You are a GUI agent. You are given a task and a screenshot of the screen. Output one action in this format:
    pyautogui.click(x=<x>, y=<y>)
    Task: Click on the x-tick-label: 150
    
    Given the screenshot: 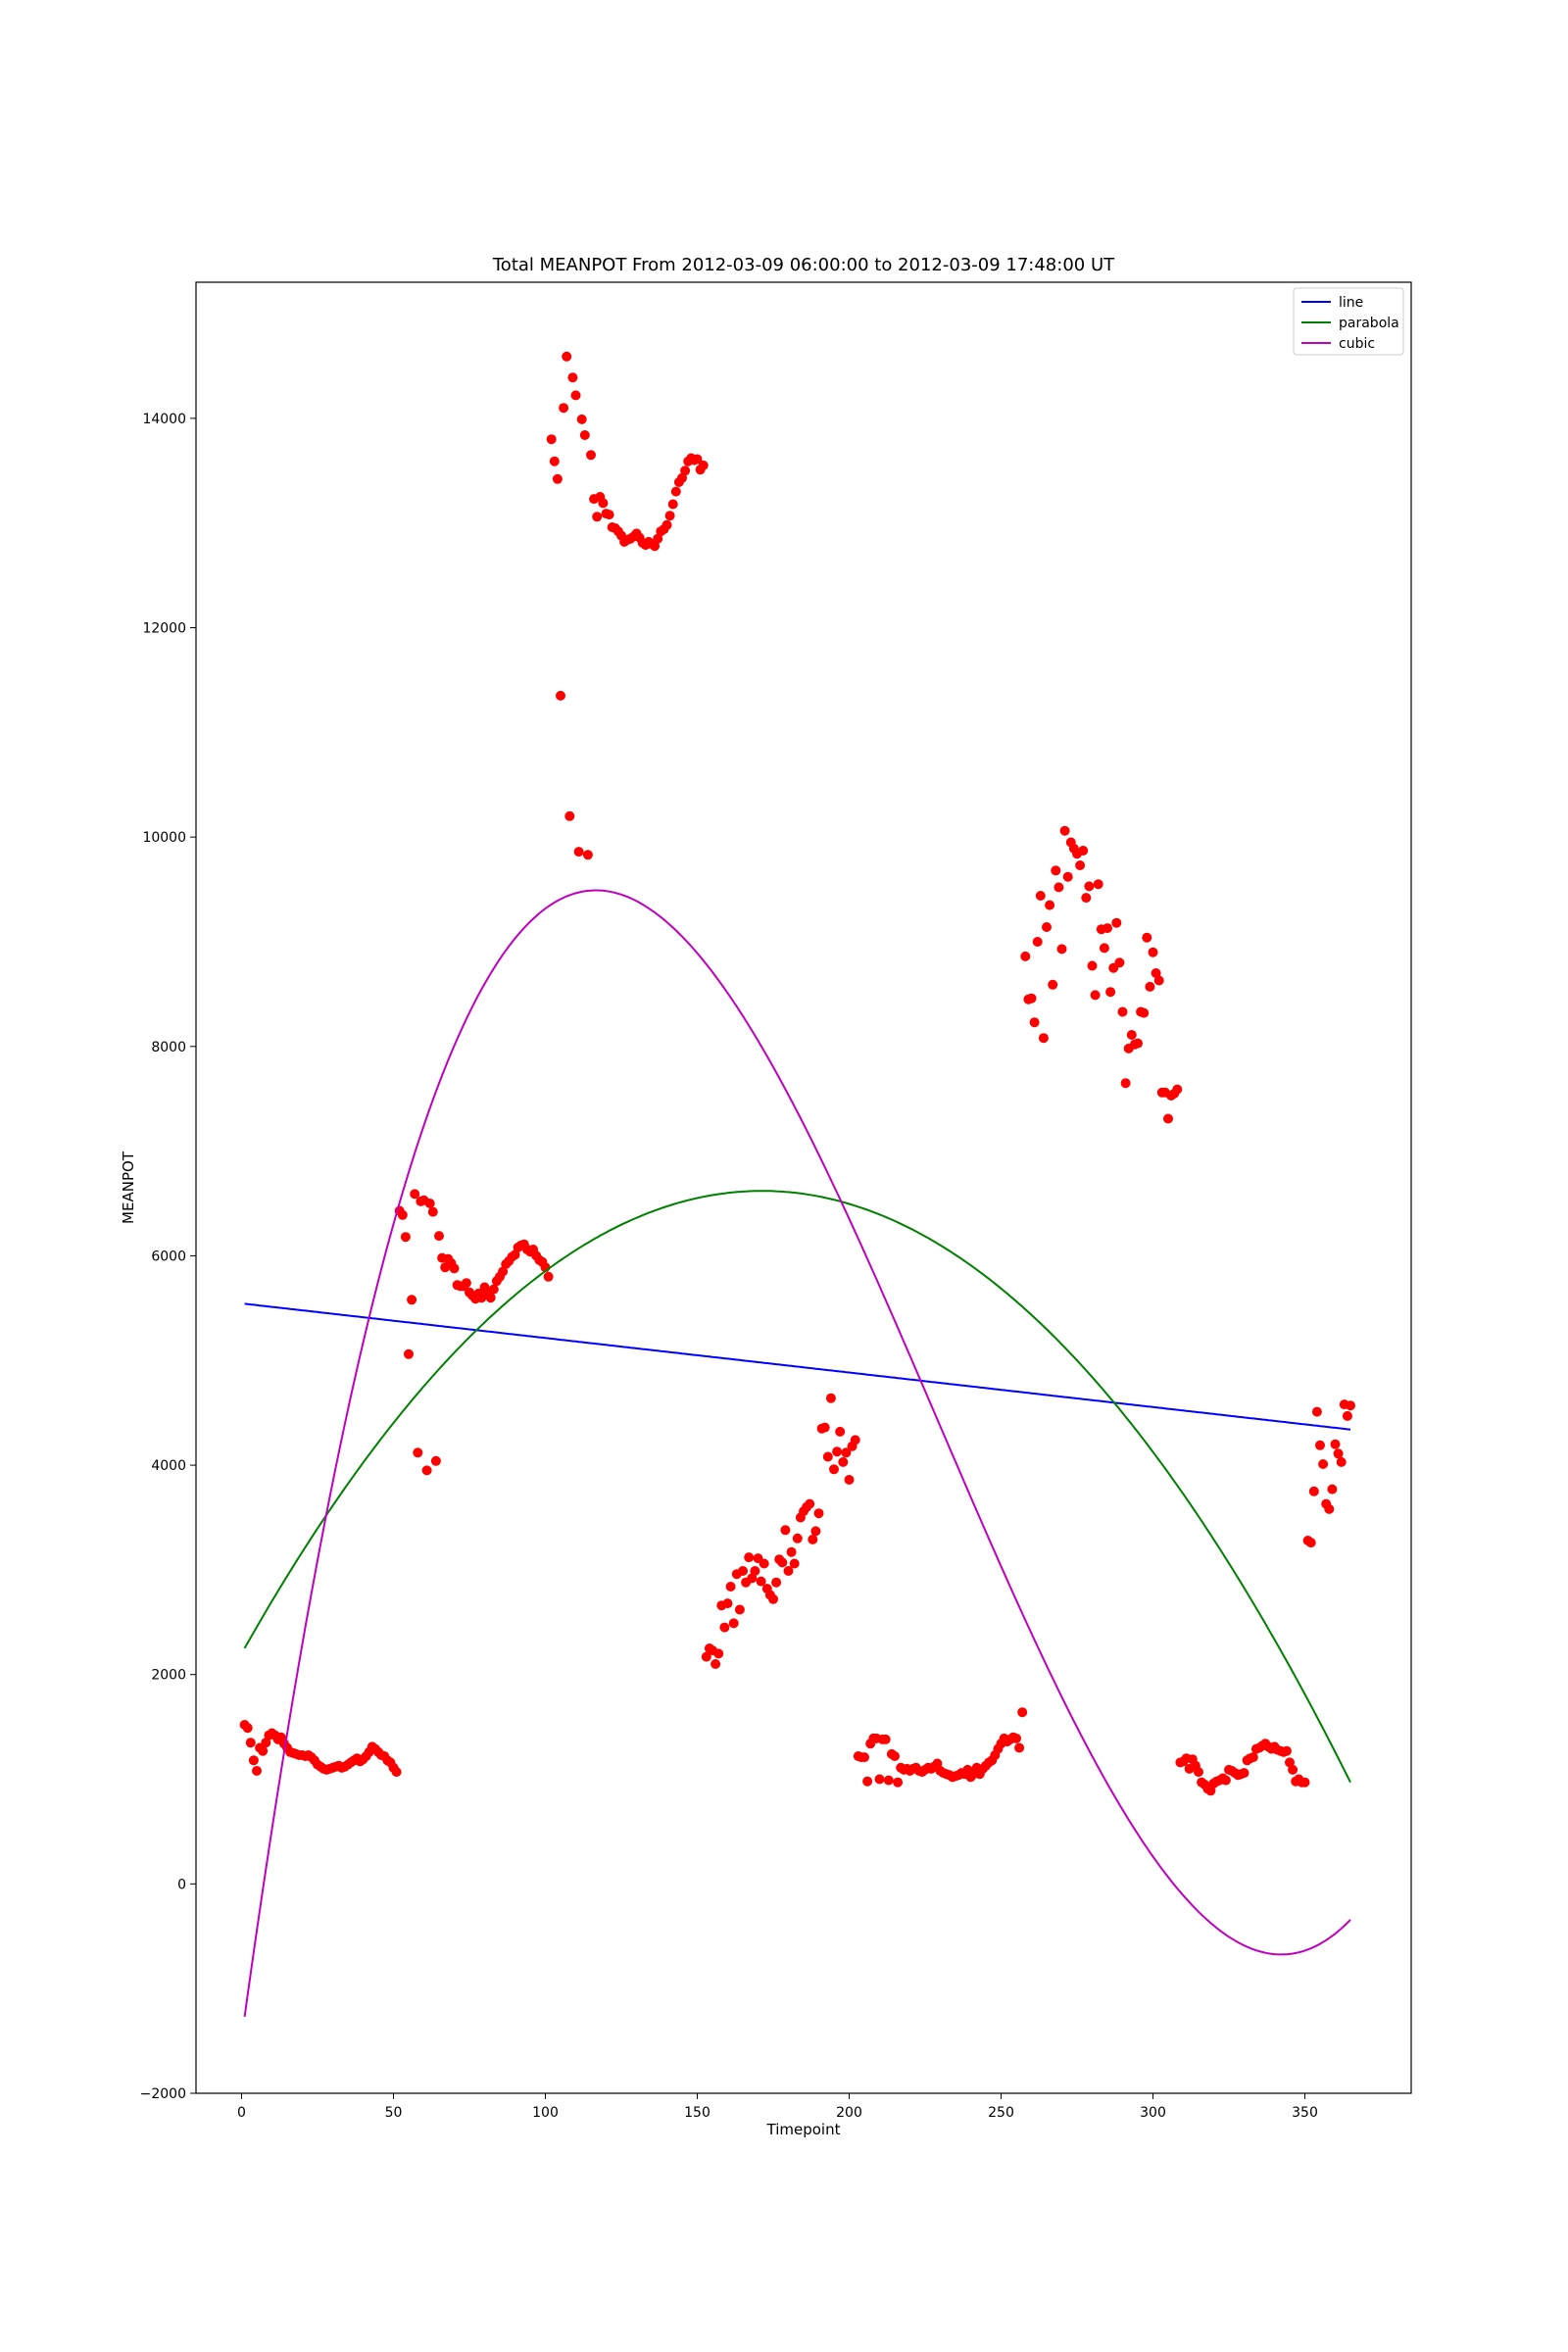 What is the action you would take?
    pyautogui.click(x=697, y=2113)
    